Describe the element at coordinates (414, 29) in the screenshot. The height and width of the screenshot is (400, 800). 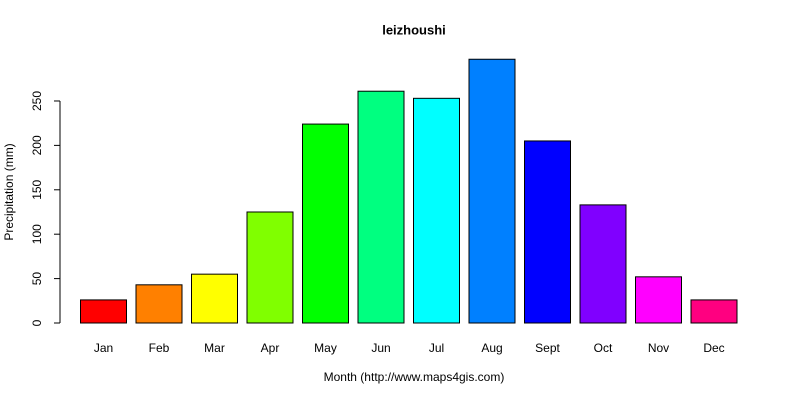
I see `chart-title: leizhoushi` at that location.